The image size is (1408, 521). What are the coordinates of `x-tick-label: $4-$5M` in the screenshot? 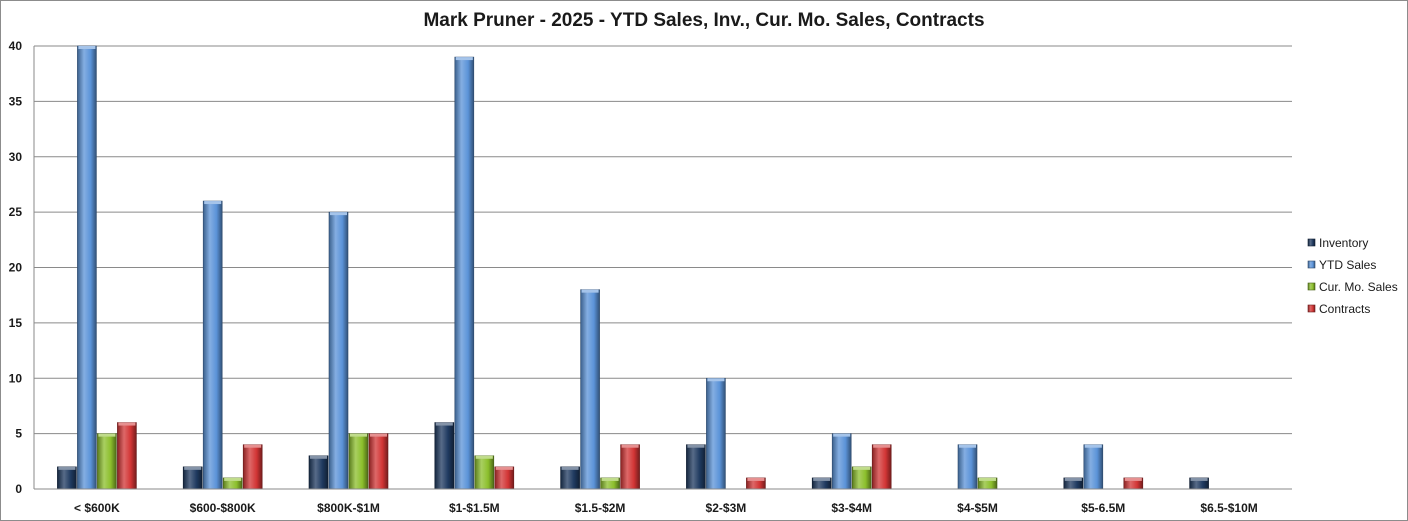 It's located at (977, 508).